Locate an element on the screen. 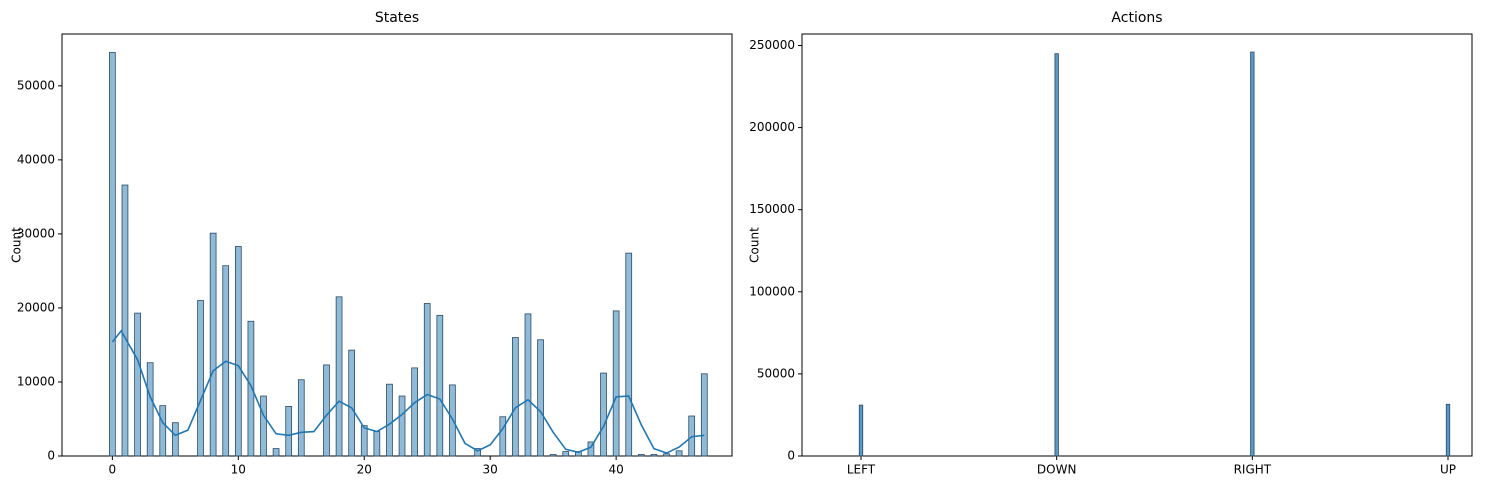 Image resolution: width=1489 pixels, height=490 pixels. y-tick-label: 200000 is located at coordinates (772, 127).